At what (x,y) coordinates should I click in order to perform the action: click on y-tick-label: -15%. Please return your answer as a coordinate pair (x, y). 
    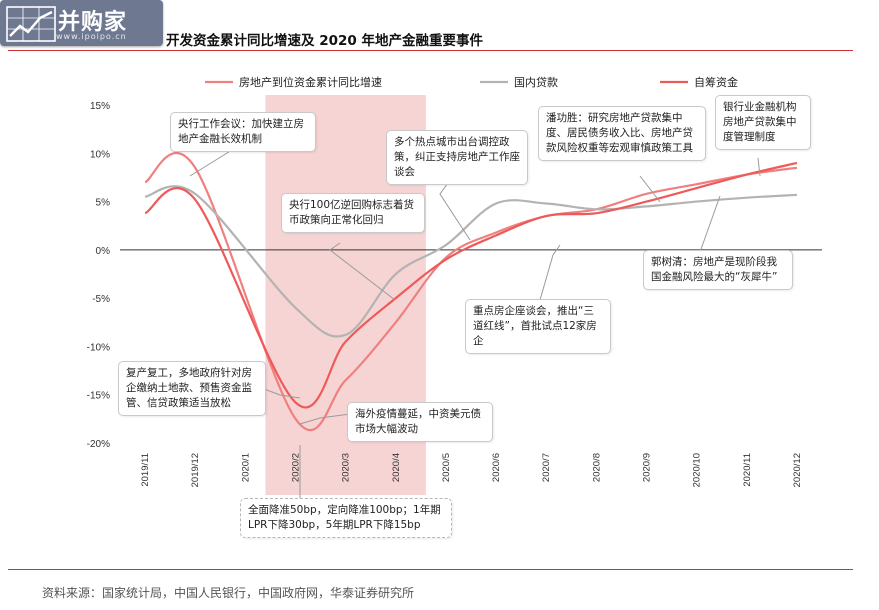
    Looking at the image, I should click on (98, 396).